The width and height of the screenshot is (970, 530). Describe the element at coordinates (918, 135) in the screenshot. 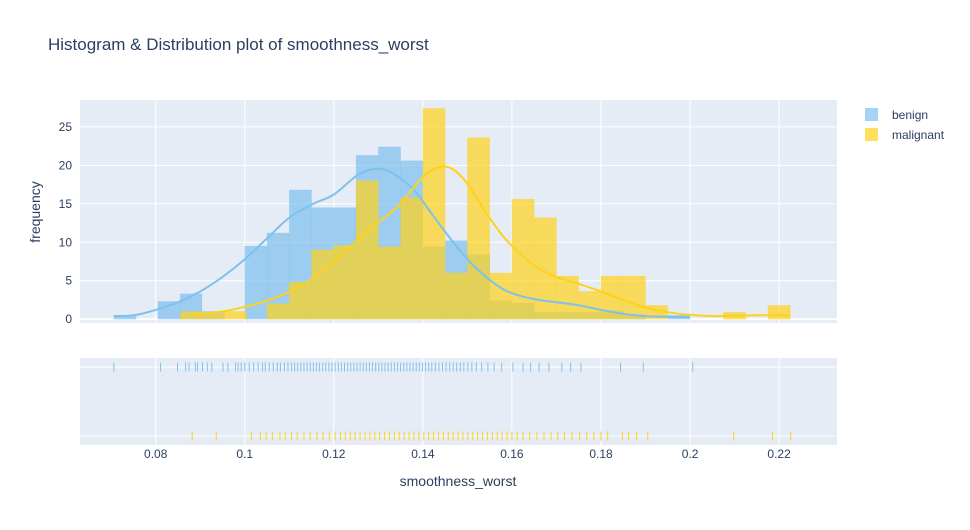

I see `legend-label: malignant` at that location.